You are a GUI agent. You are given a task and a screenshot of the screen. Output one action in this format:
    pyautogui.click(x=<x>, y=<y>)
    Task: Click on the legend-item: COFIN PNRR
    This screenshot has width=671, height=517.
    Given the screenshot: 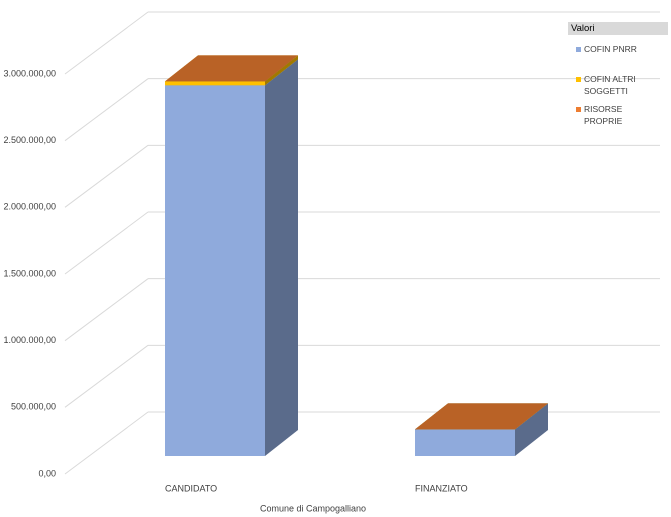 What is the action you would take?
    pyautogui.click(x=622, y=54)
    